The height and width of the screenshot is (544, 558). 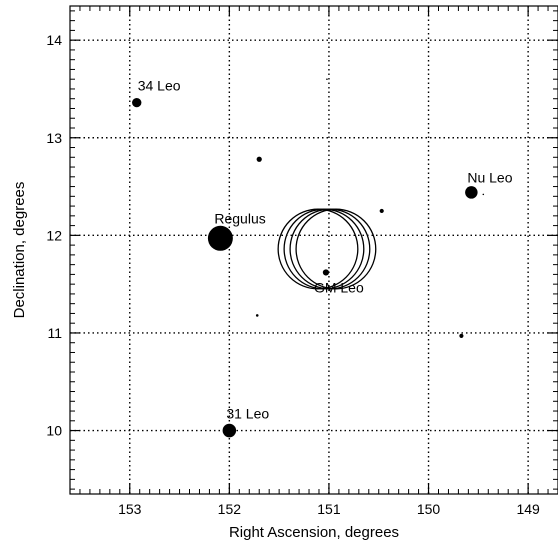 I want to click on star-label-3: Nu Leo, so click(x=489, y=177).